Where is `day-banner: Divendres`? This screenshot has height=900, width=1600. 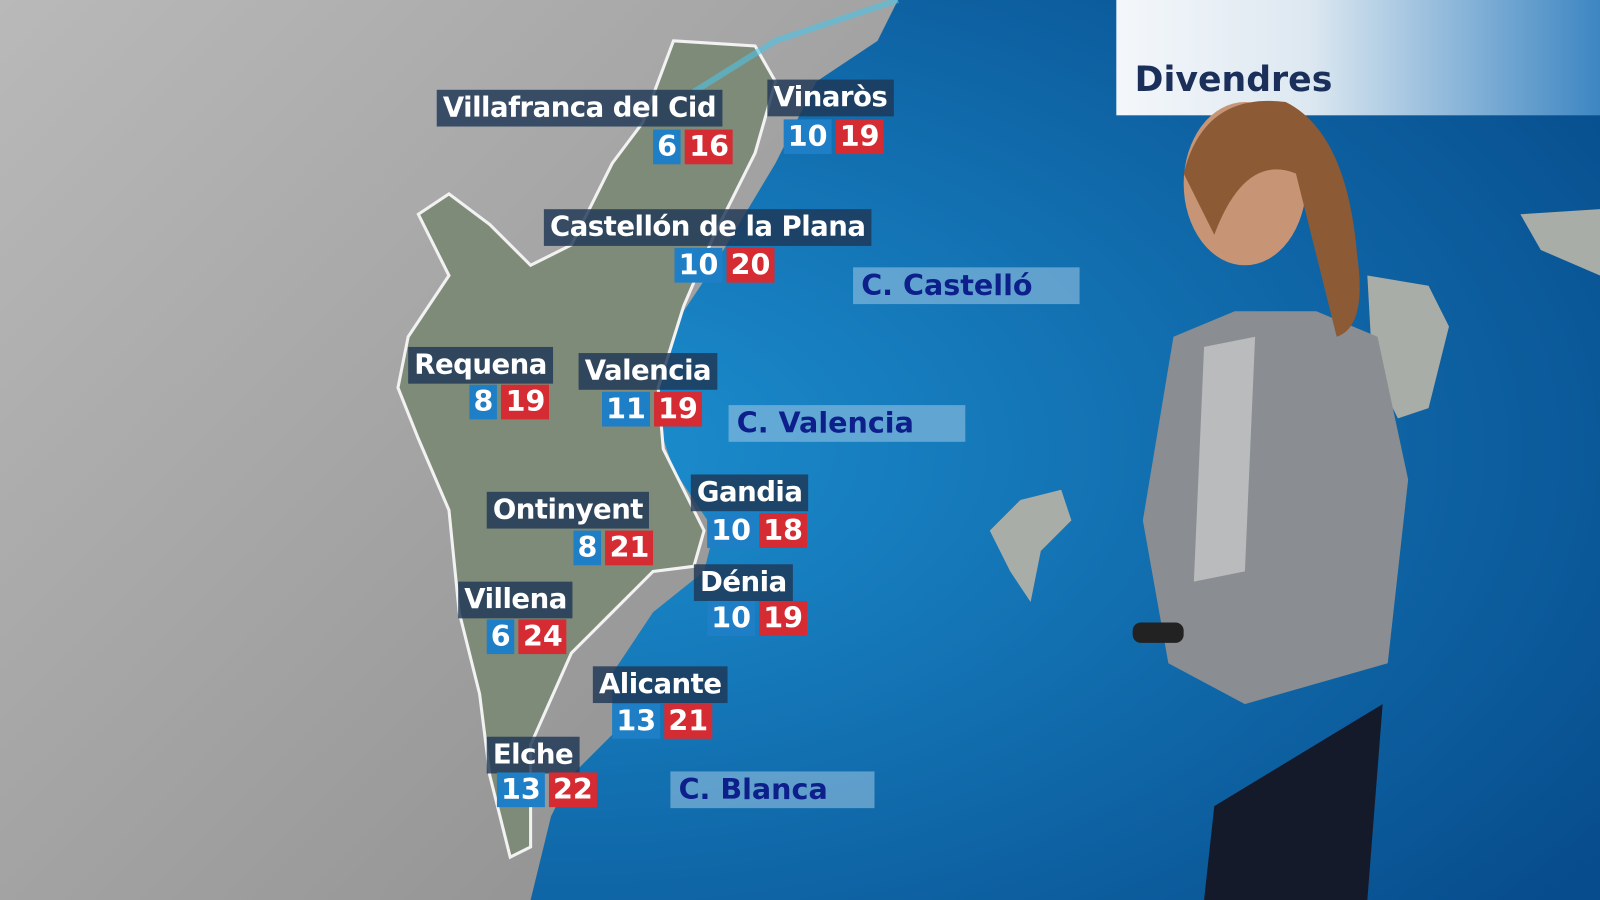 day-banner: Divendres is located at coordinates (1358, 58).